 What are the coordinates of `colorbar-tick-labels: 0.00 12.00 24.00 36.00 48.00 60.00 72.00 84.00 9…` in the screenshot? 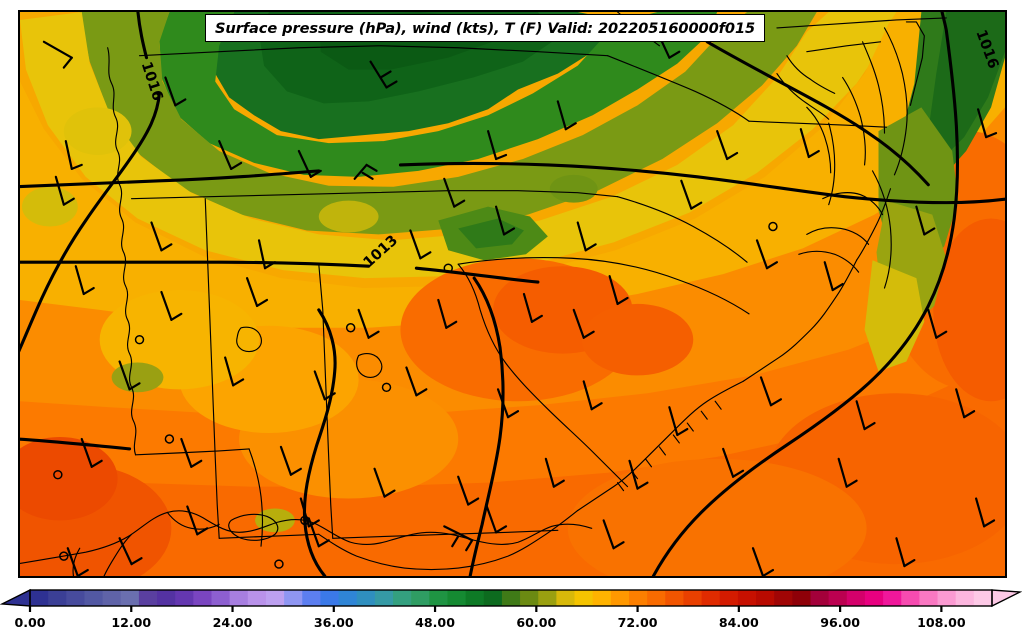 It's located at (489, 622).